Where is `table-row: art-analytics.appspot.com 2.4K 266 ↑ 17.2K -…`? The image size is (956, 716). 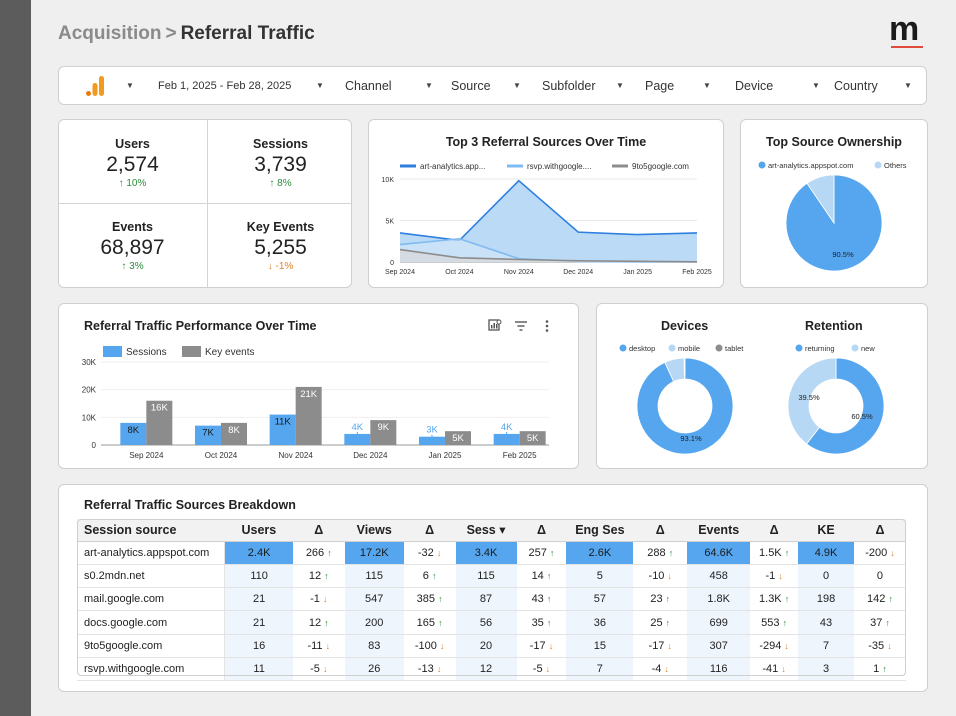 table-row: art-analytics.appspot.com 2.4K 266 ↑ 17.2K -… is located at coordinates (491, 553).